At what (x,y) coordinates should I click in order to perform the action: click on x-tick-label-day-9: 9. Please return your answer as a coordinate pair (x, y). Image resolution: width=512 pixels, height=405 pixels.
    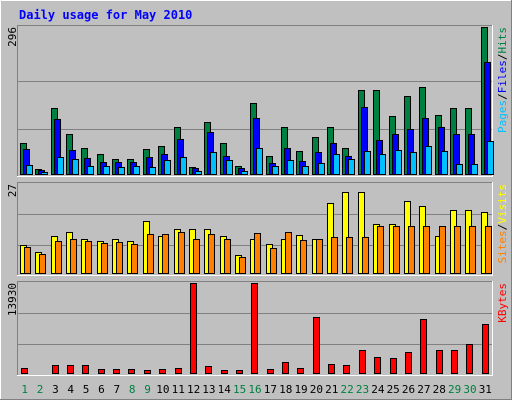
    Looking at the image, I should click on (147, 389).